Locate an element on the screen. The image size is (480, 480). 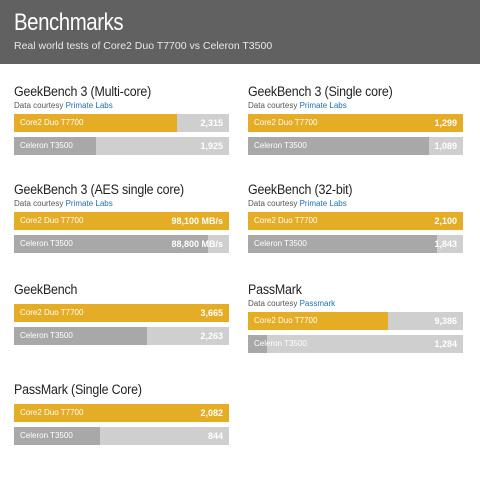
bar-core2-duo: Core2 Duo T7700 2,100 is located at coordinates (355, 221).